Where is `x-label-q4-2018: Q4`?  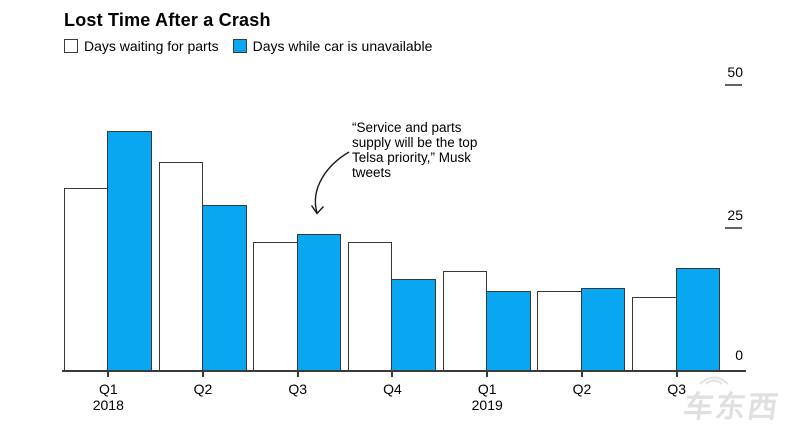
x-label-q4-2018: Q4 is located at coordinates (392, 389).